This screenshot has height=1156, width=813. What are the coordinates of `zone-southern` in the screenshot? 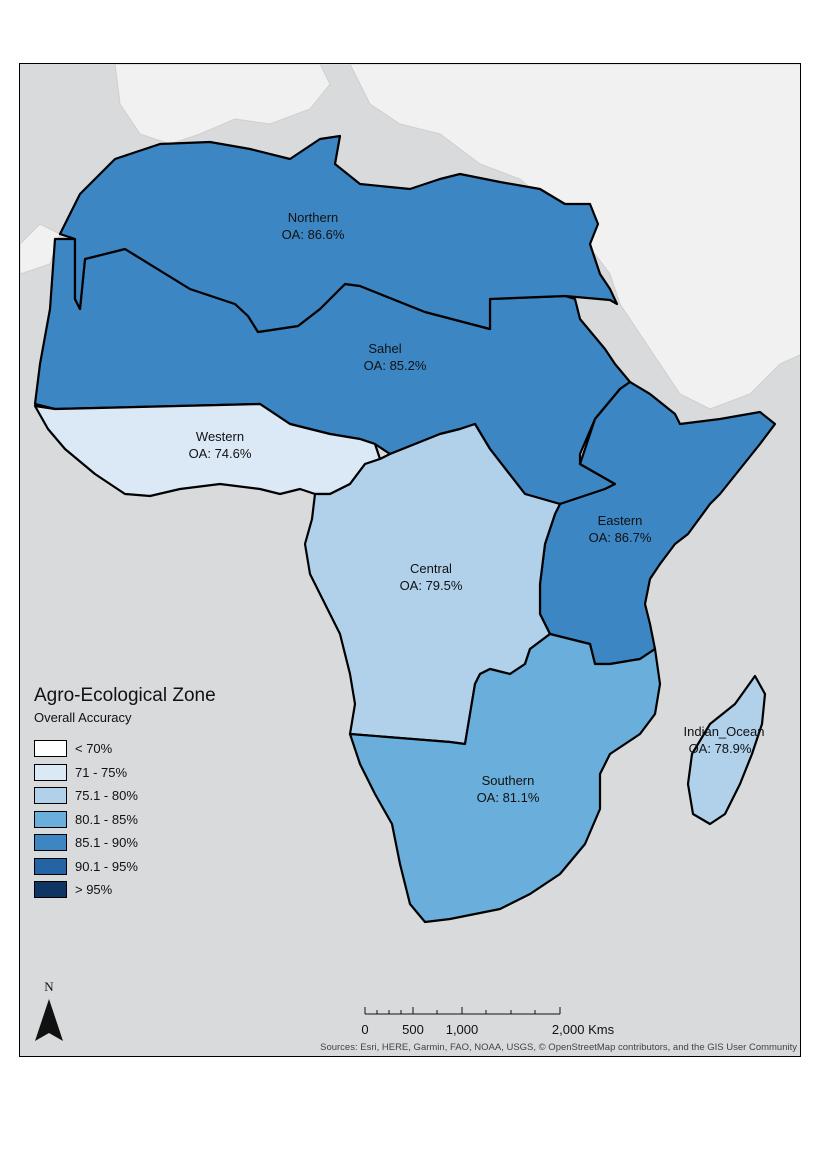 It's located at (505, 778).